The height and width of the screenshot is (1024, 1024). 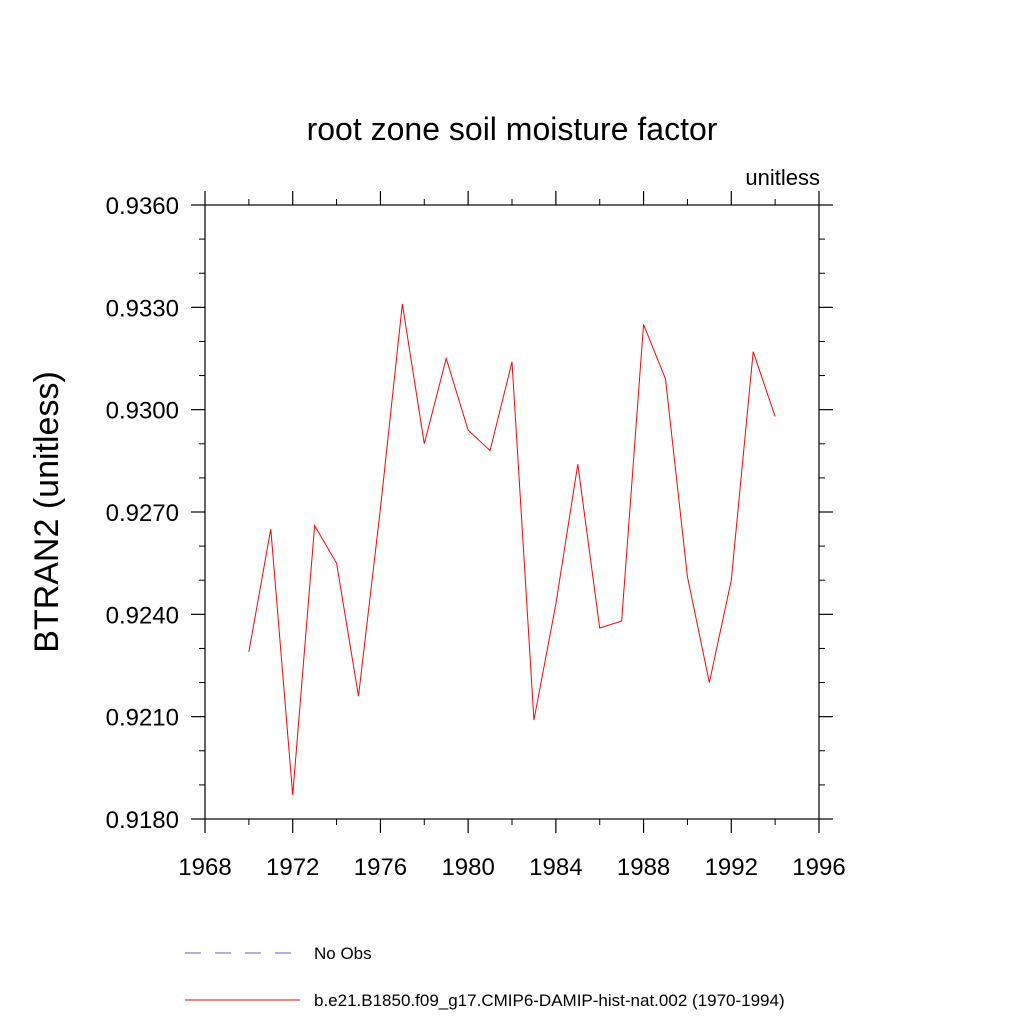 What do you see at coordinates (782, 177) in the screenshot?
I see `units-label: unitless` at bounding box center [782, 177].